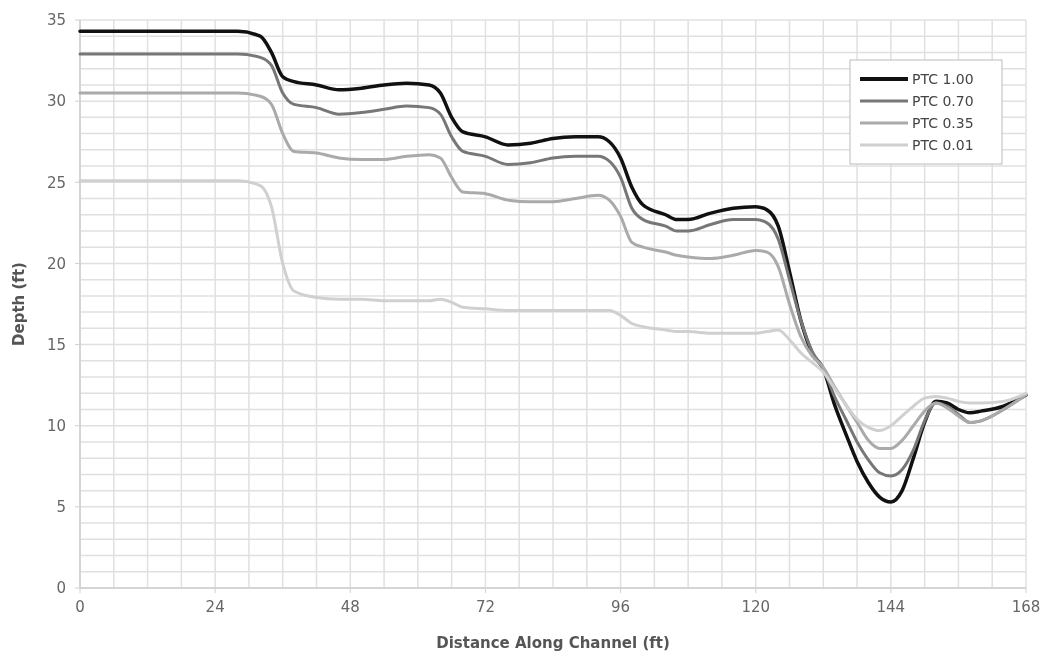  Describe the element at coordinates (943, 144) in the screenshot. I see `legend-label: PTC 0.01` at that location.